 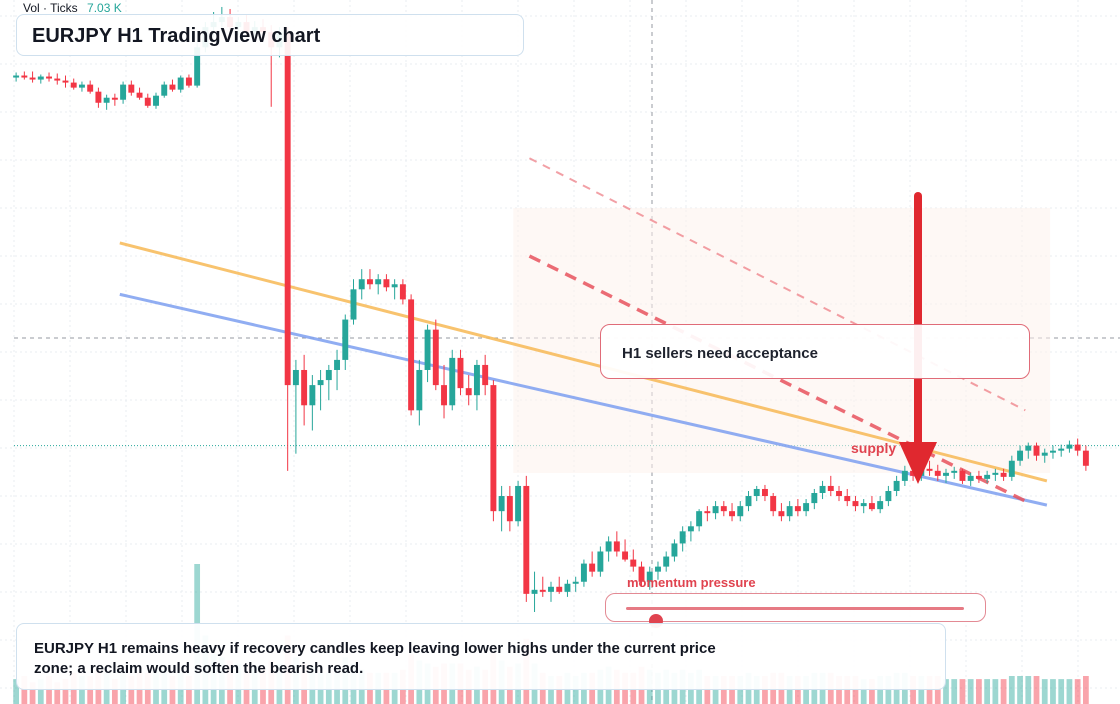 What do you see at coordinates (795, 617) in the screenshot?
I see `momentum-track` at bounding box center [795, 617].